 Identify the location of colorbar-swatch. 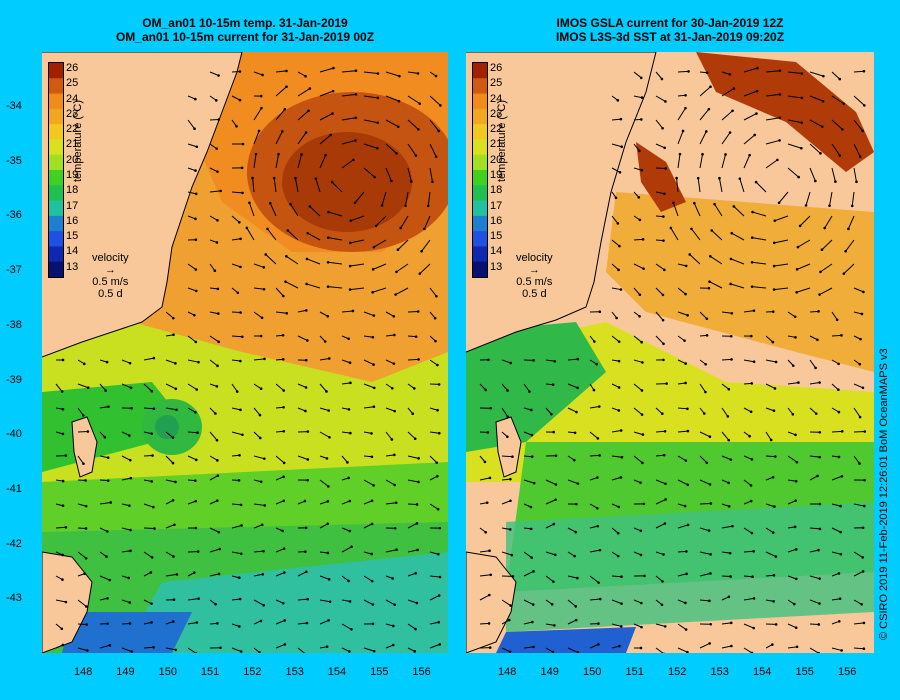
(480, 86).